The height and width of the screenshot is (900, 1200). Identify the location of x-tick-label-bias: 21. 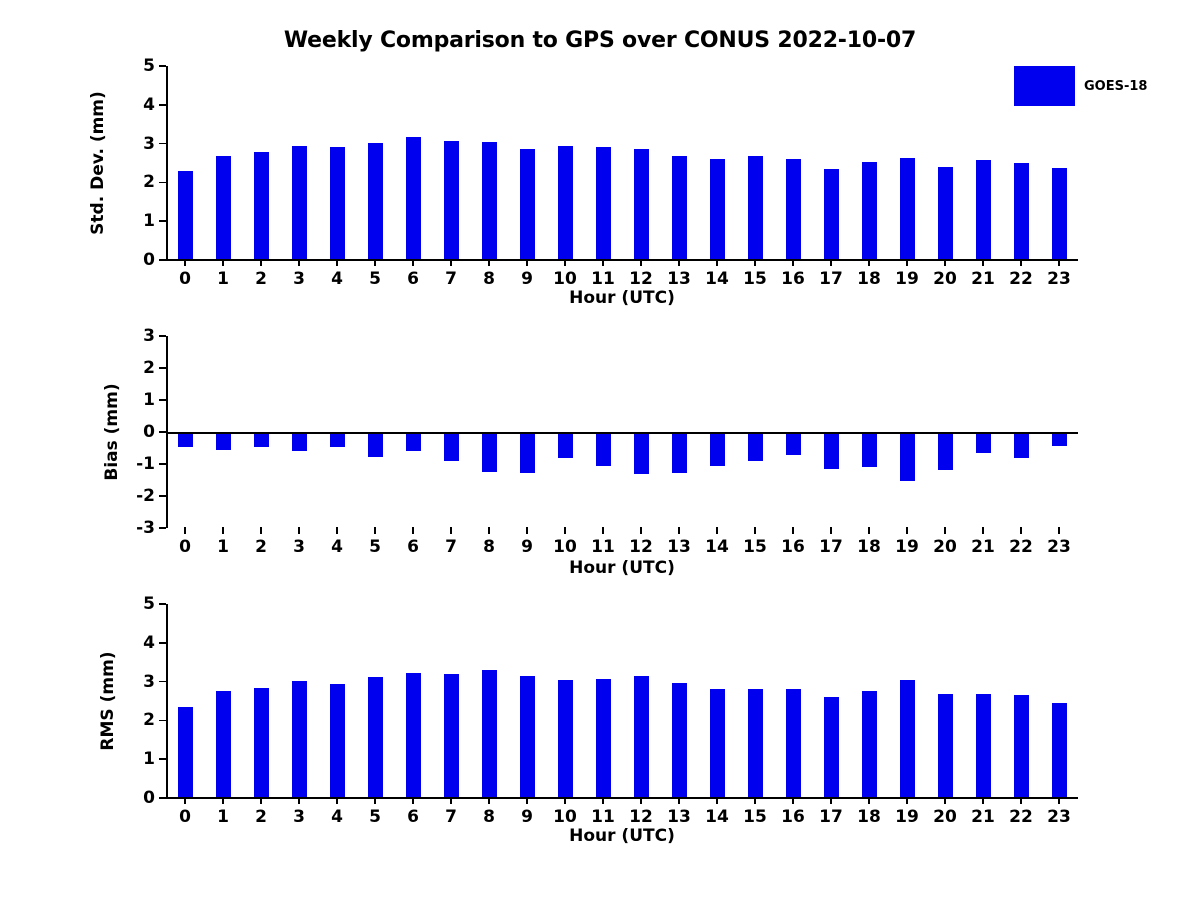
(983, 547).